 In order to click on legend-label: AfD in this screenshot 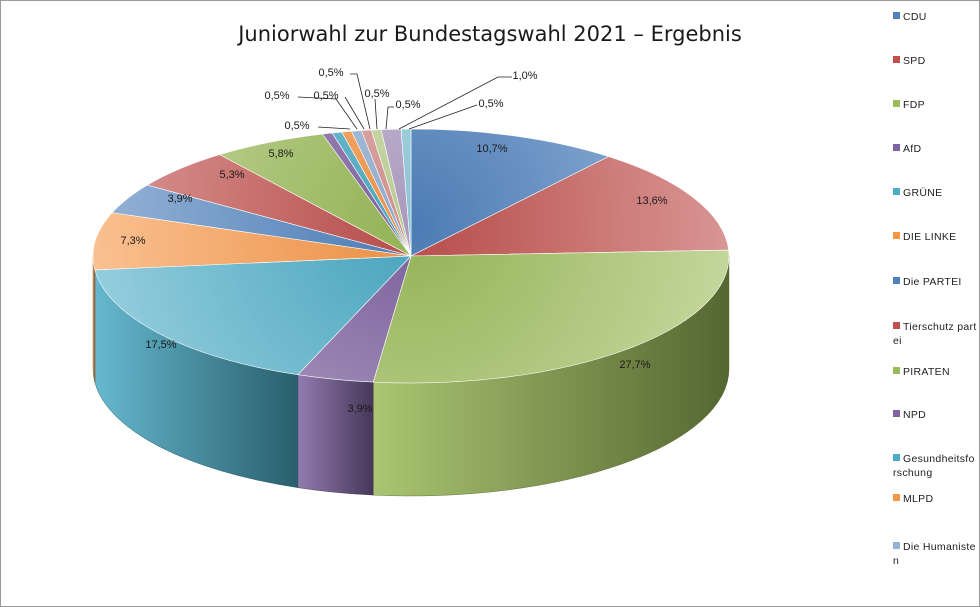, I will do `click(912, 149)`.